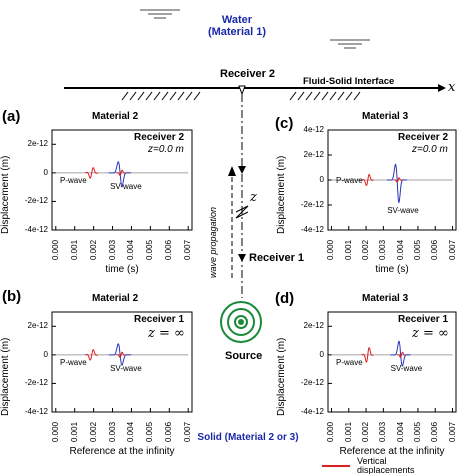  What do you see at coordinates (392, 269) in the screenshot?
I see `x-axis-label: time (s)` at bounding box center [392, 269].